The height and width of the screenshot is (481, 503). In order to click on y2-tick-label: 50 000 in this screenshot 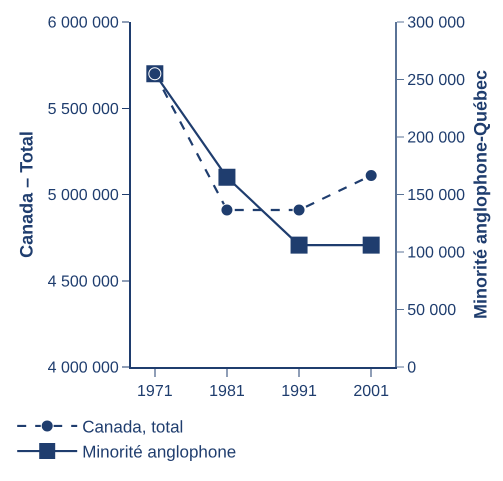, I will do `click(431, 311)`.